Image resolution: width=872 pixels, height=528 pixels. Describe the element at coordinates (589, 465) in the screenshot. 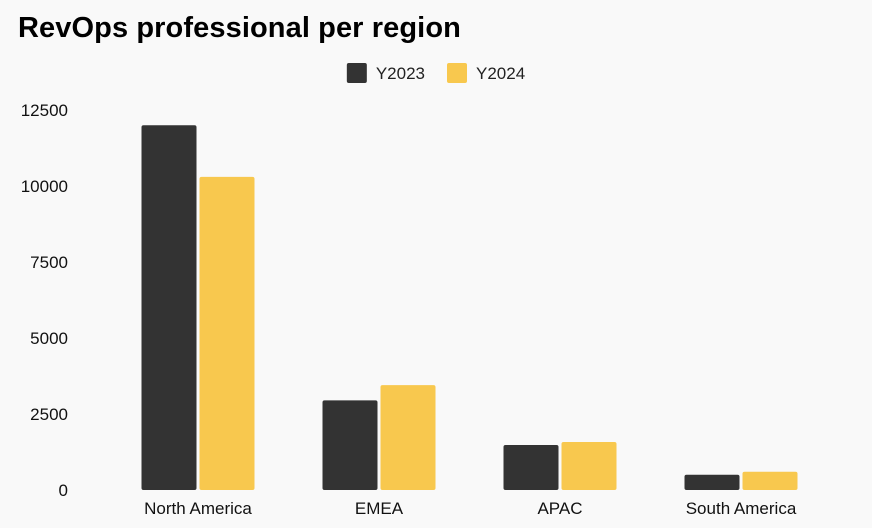

I see `bar-y2024-apac` at that location.